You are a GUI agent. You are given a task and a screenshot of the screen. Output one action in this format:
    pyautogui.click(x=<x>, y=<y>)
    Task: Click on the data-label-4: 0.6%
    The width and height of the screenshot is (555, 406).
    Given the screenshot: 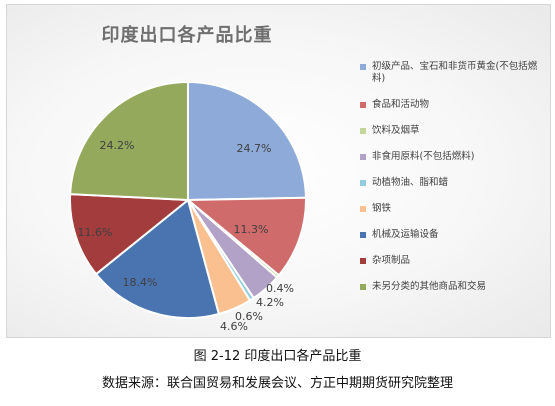 What is the action you would take?
    pyautogui.click(x=249, y=316)
    